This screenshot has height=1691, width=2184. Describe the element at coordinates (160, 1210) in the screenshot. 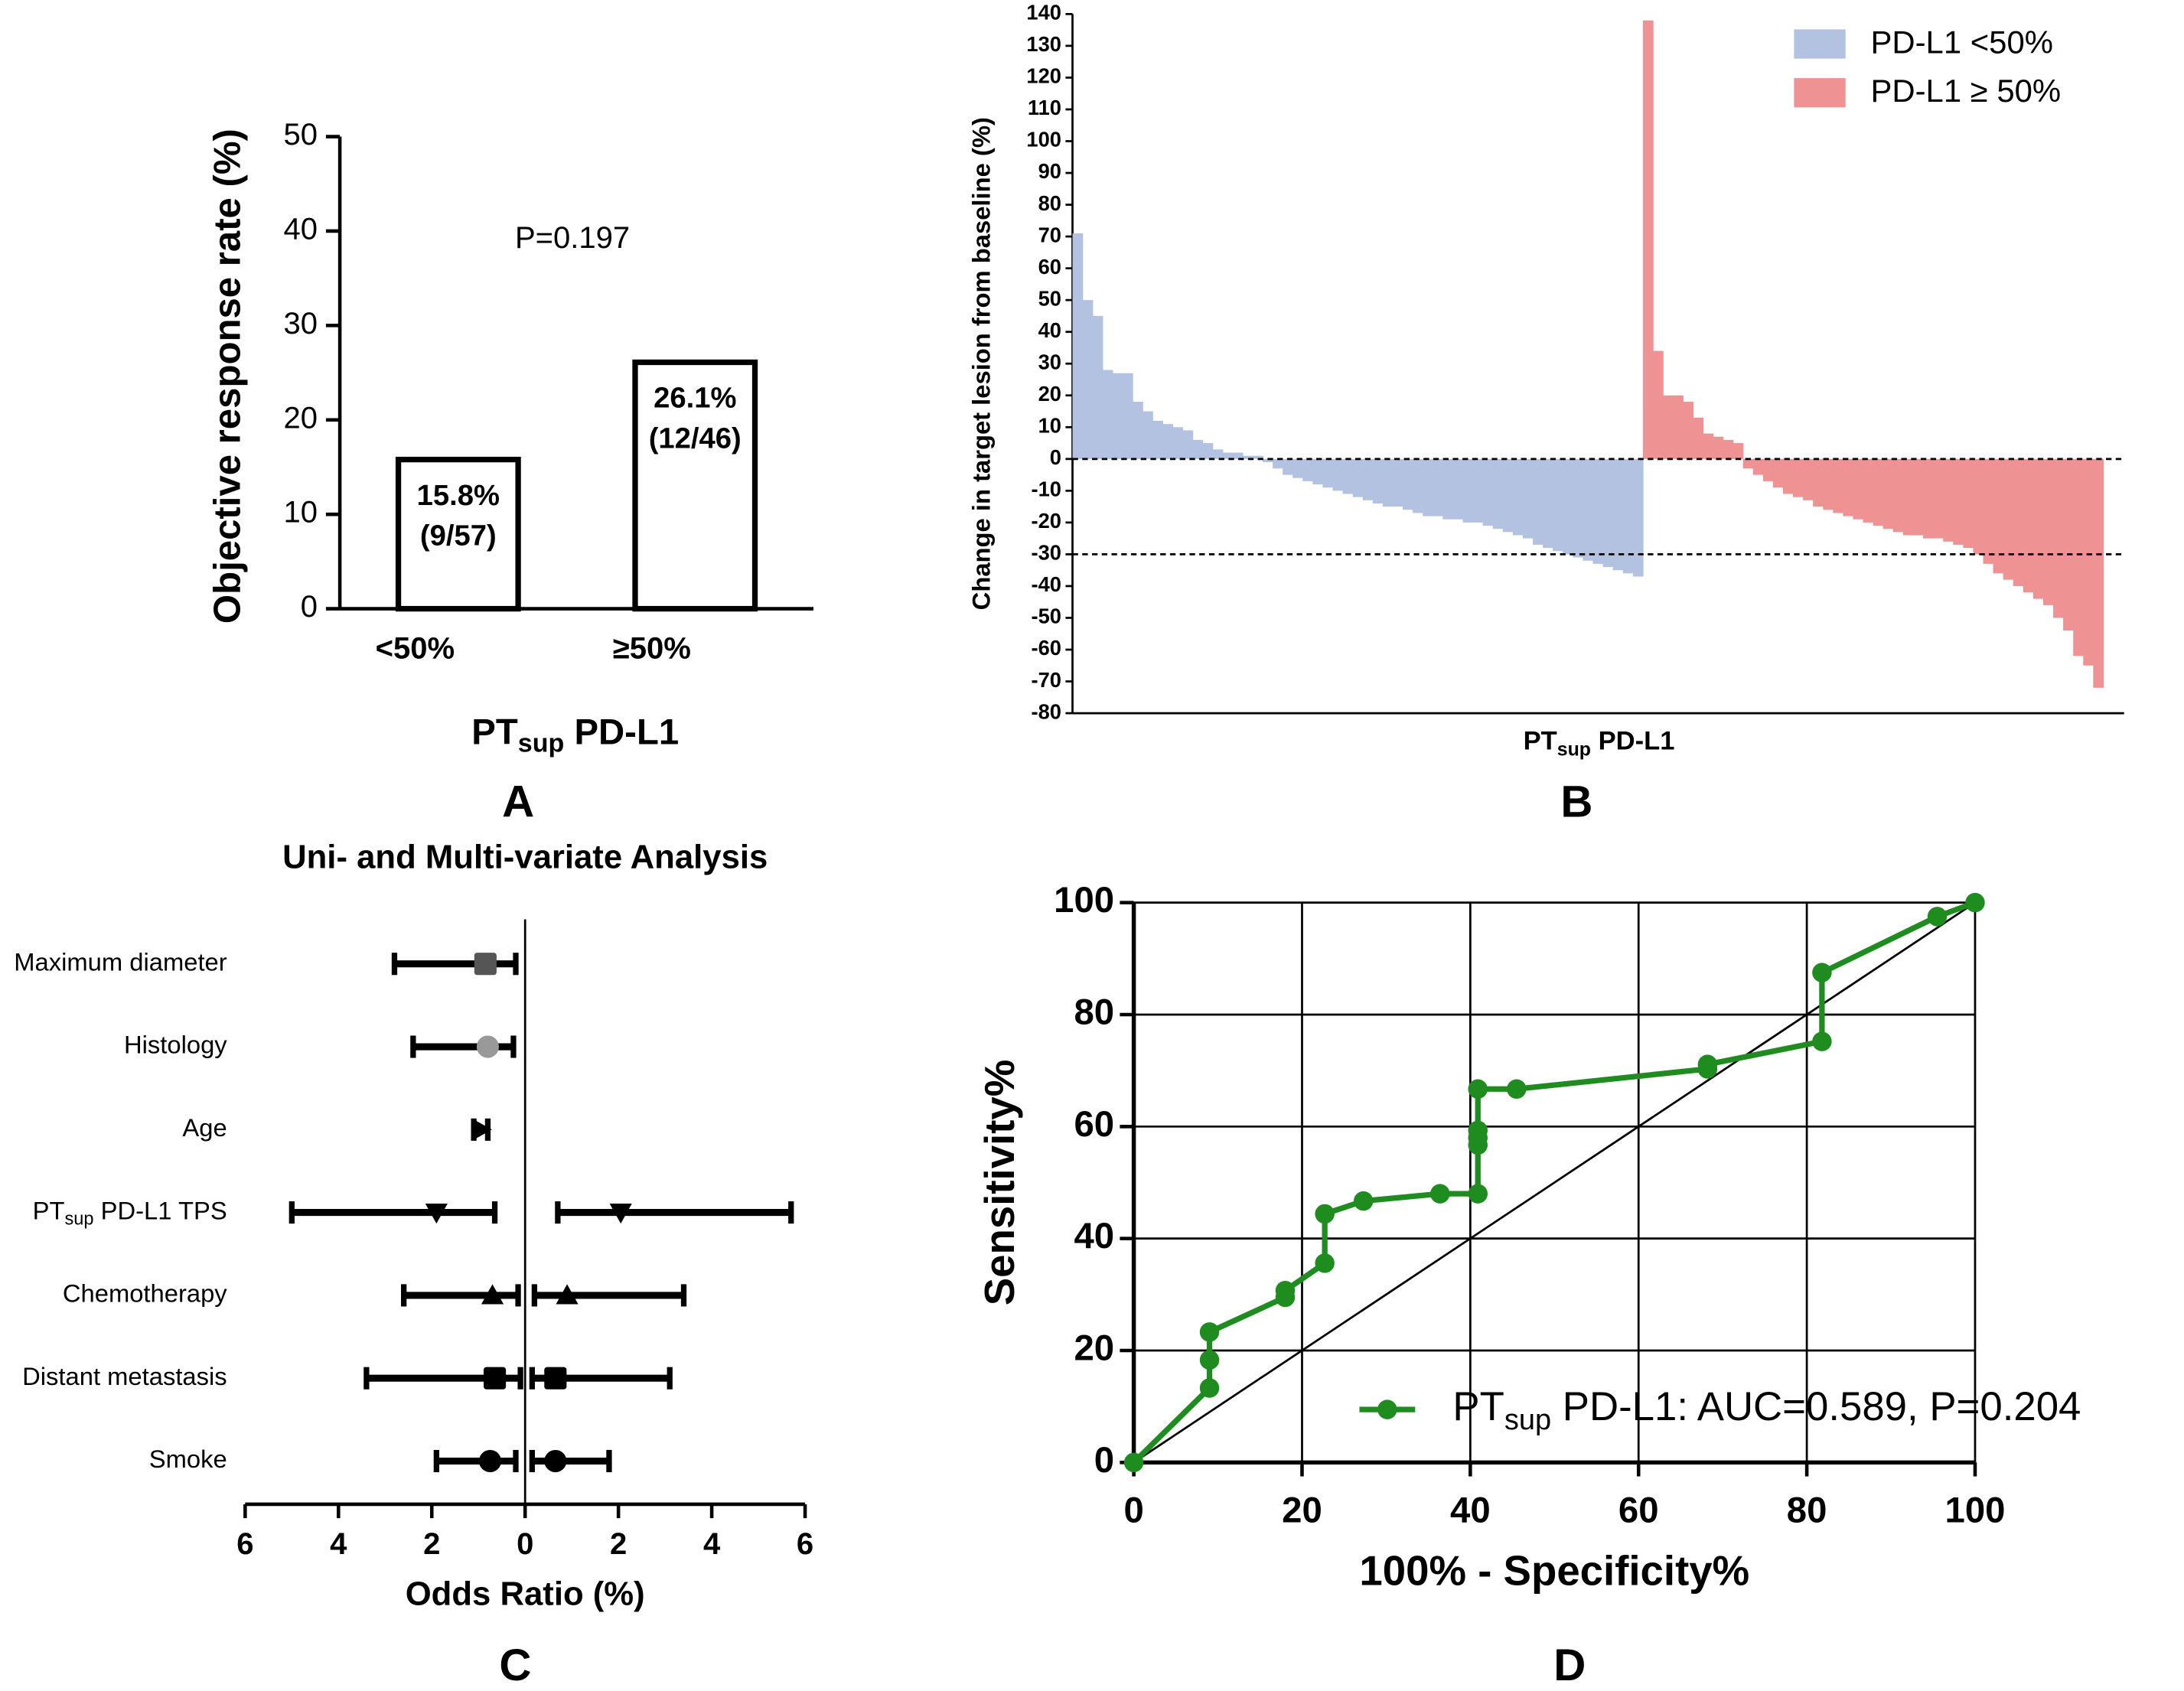

I see `category-label-part: PD-L1 TPS` at that location.